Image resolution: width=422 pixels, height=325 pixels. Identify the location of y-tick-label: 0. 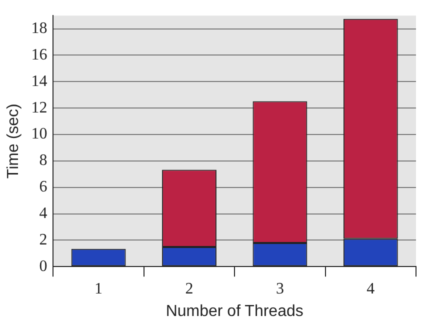
(43, 266).